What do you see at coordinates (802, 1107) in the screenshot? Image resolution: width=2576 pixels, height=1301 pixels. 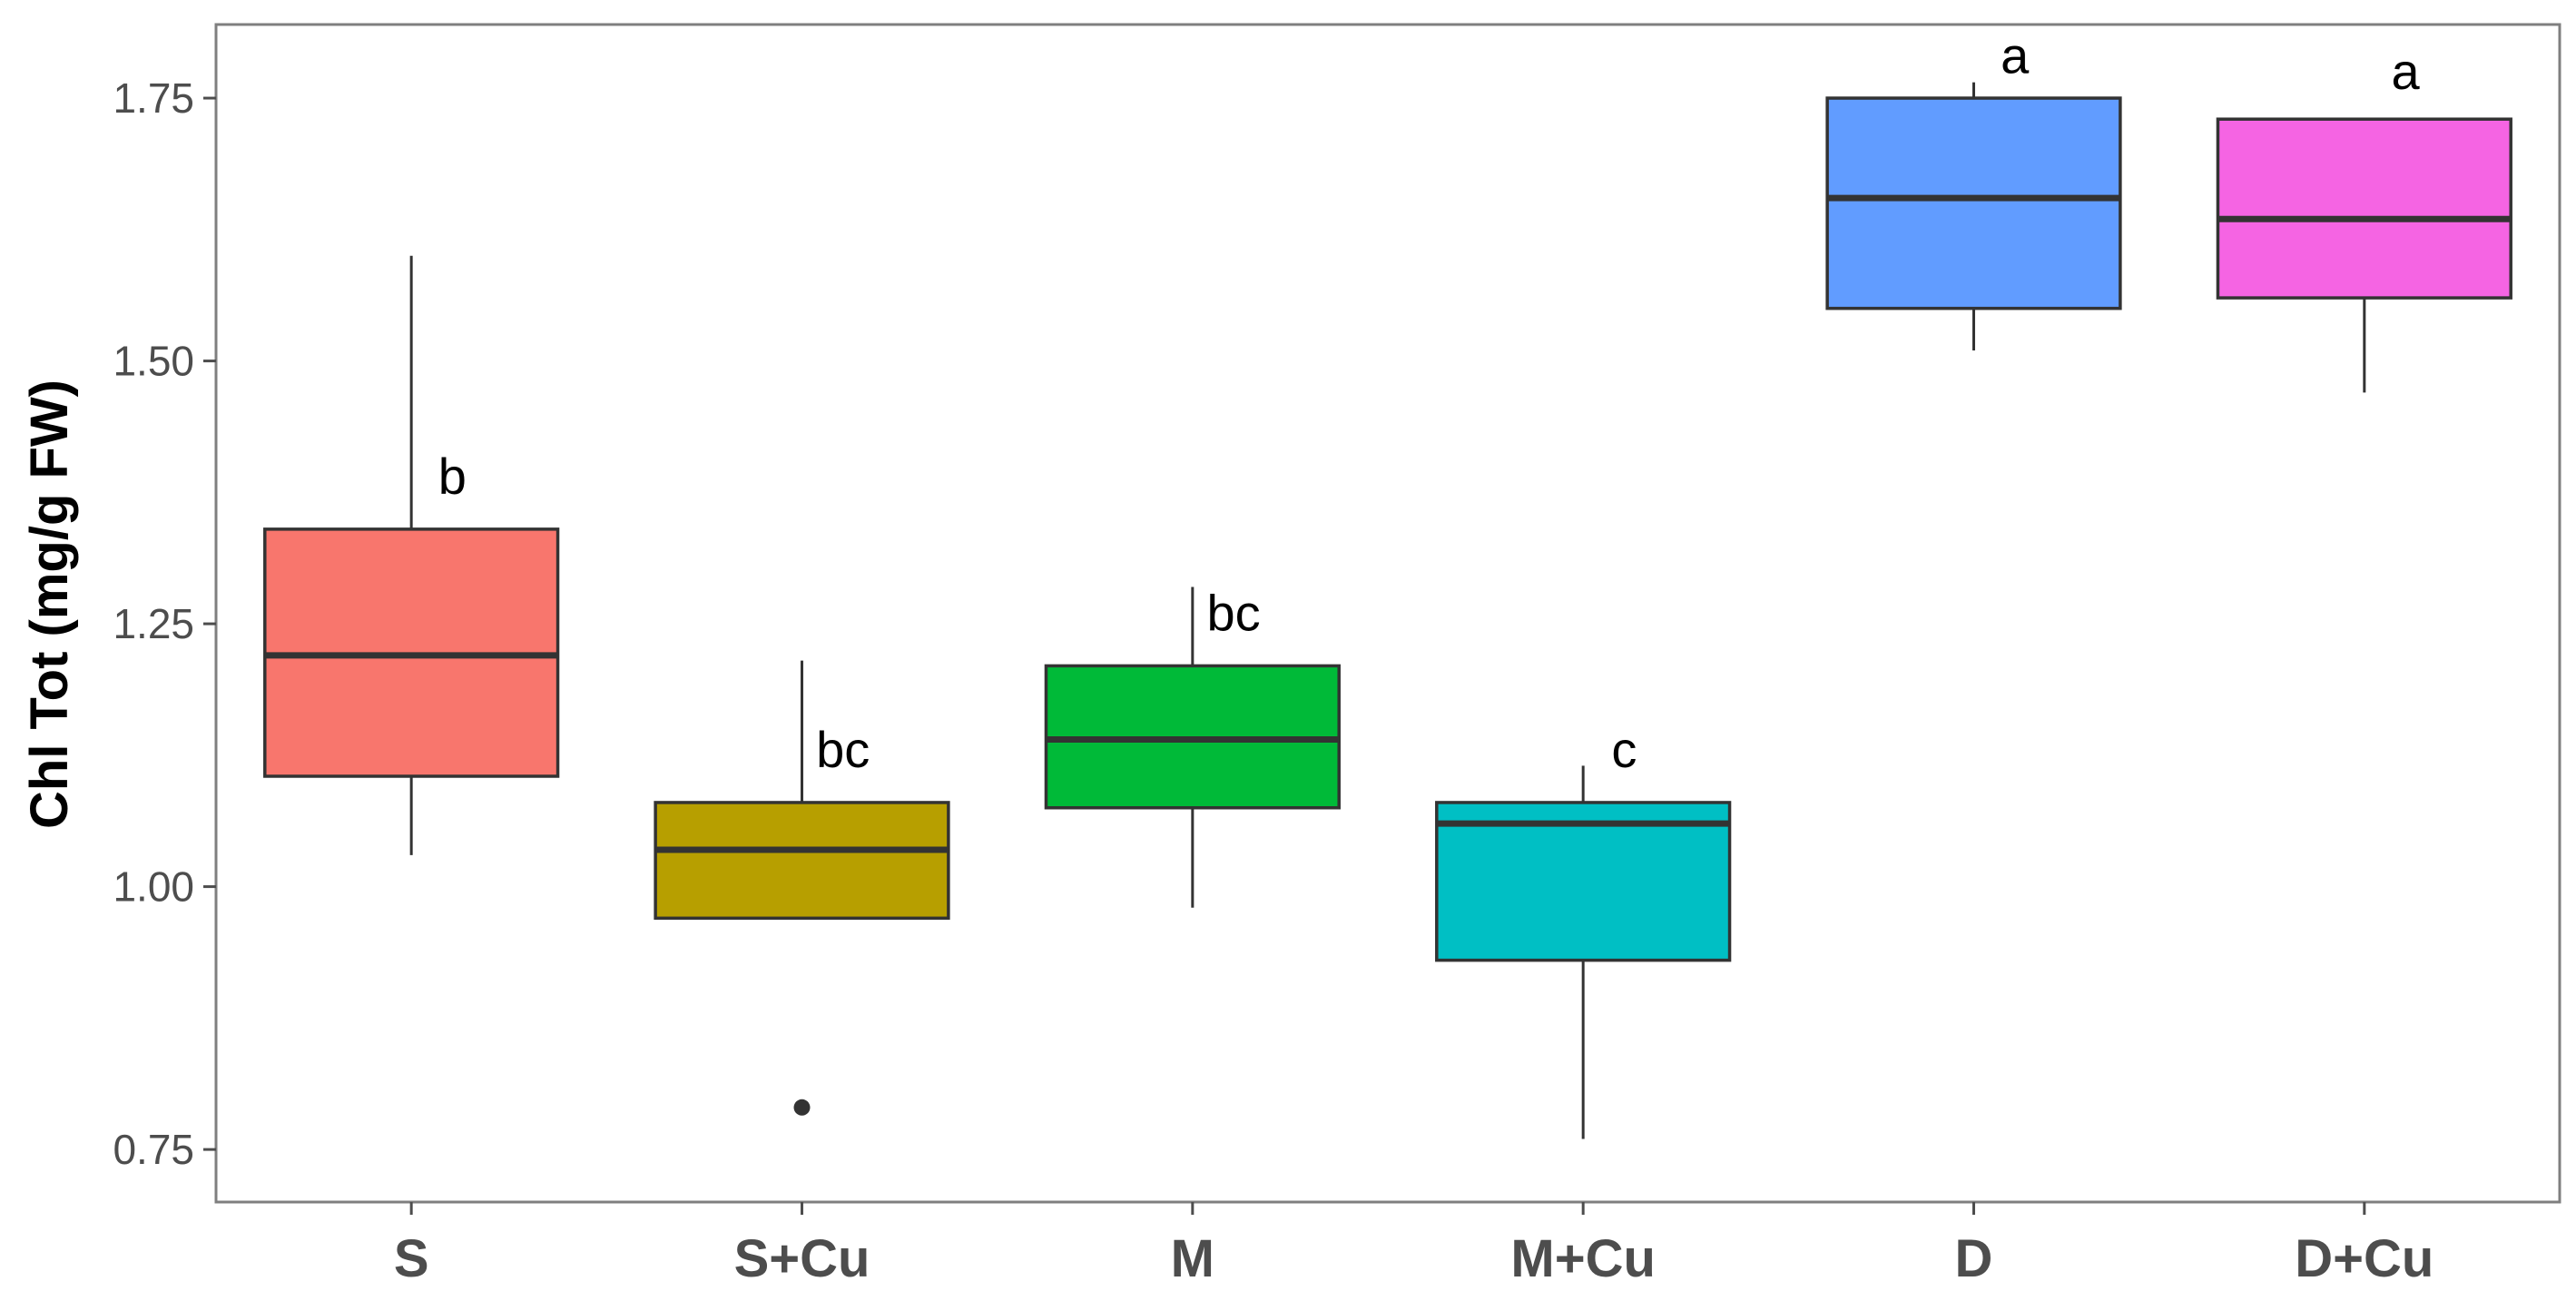 I see `outlier-point` at bounding box center [802, 1107].